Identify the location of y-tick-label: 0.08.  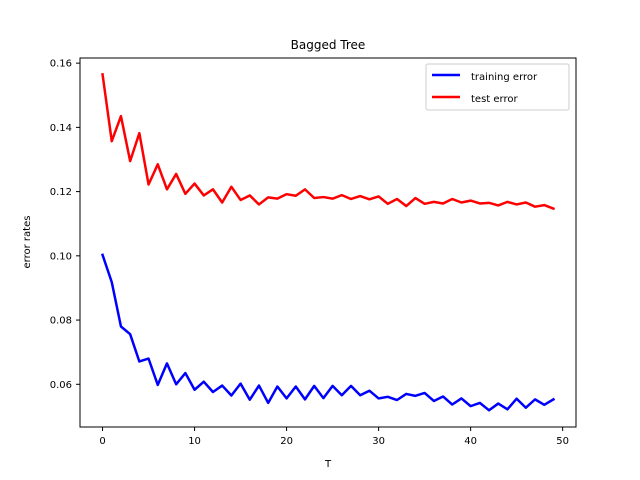
(61, 321).